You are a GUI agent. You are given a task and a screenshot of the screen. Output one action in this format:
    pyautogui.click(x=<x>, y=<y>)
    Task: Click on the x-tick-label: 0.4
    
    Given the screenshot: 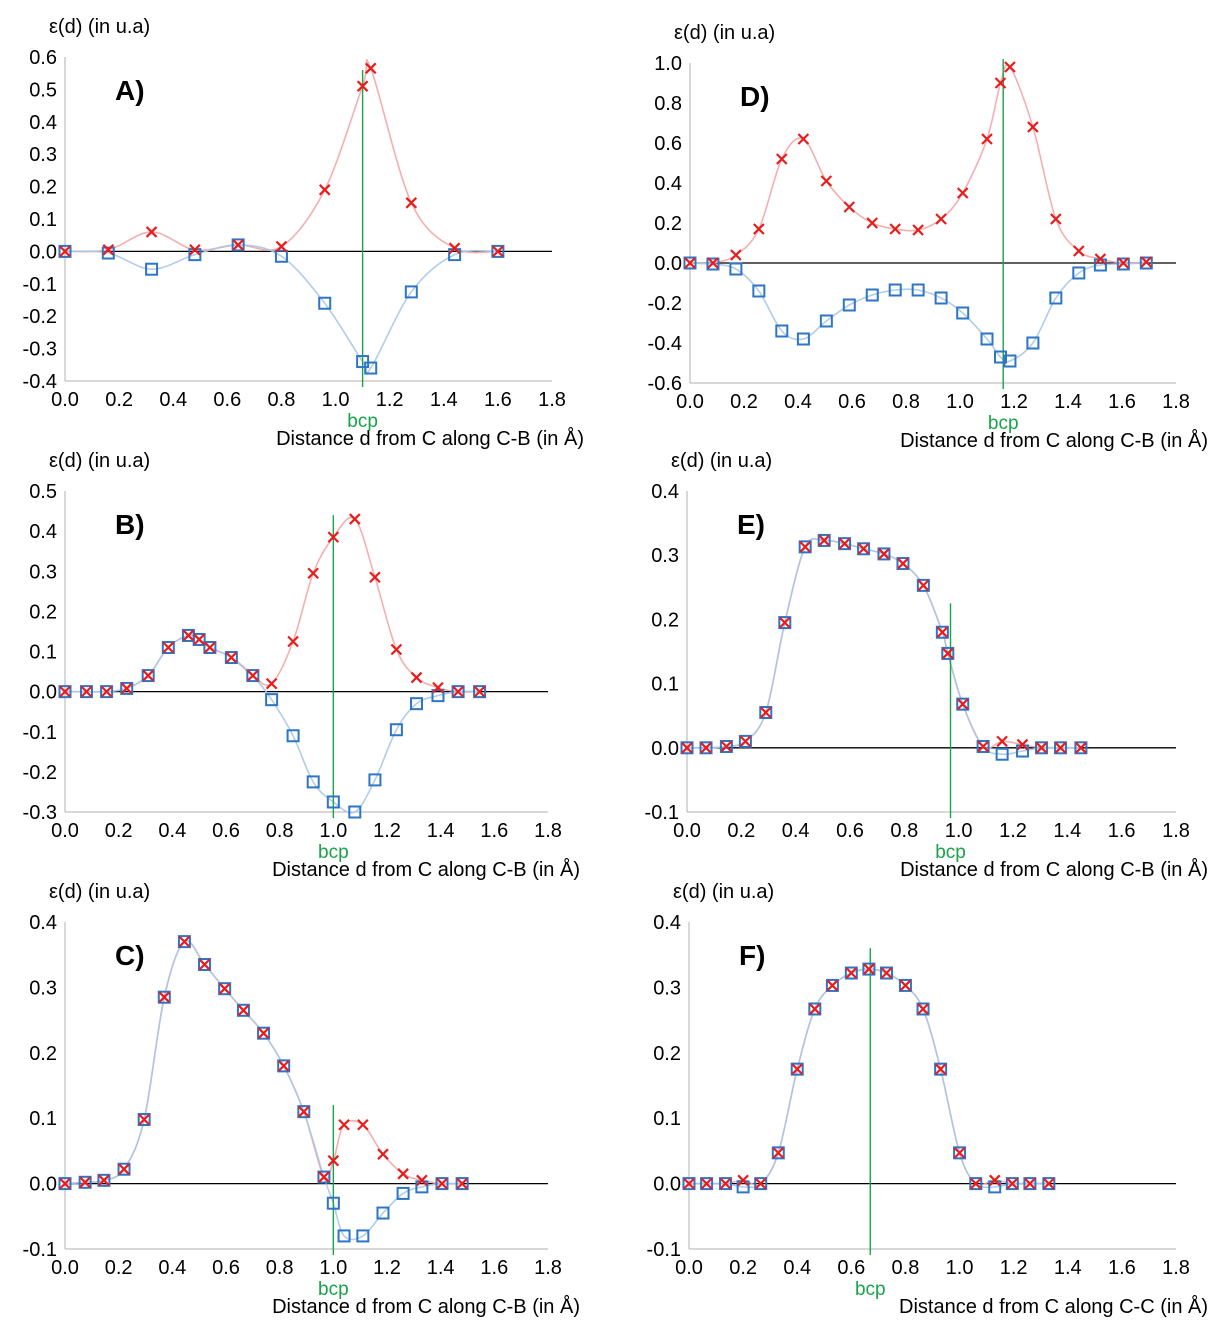 What is the action you would take?
    pyautogui.click(x=796, y=831)
    